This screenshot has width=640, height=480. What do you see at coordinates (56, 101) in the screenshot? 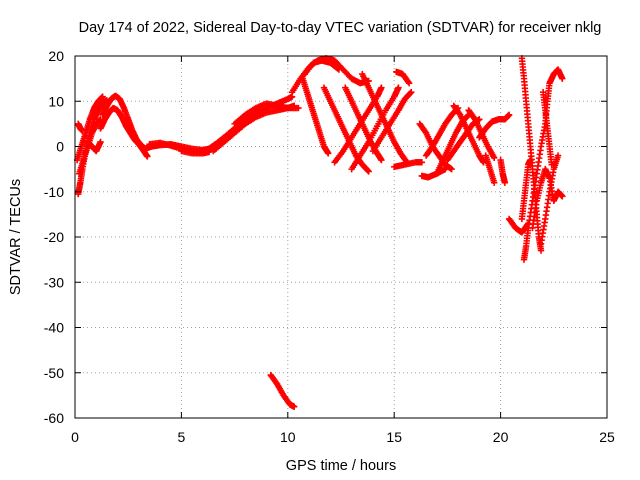
I see `y-tick-label: 10` at bounding box center [56, 101].